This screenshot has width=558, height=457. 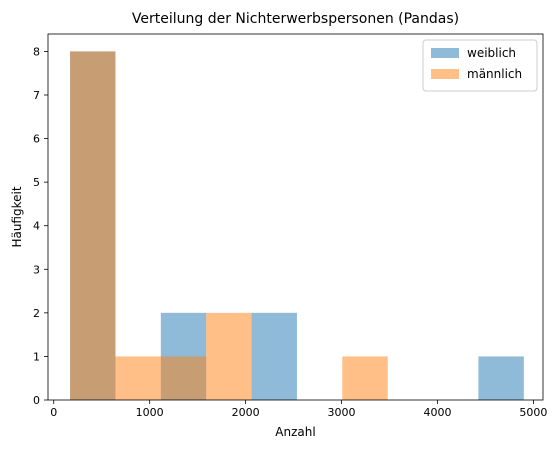 What do you see at coordinates (491, 53) in the screenshot?
I see `legend-label-weiblich: weiblich` at bounding box center [491, 53].